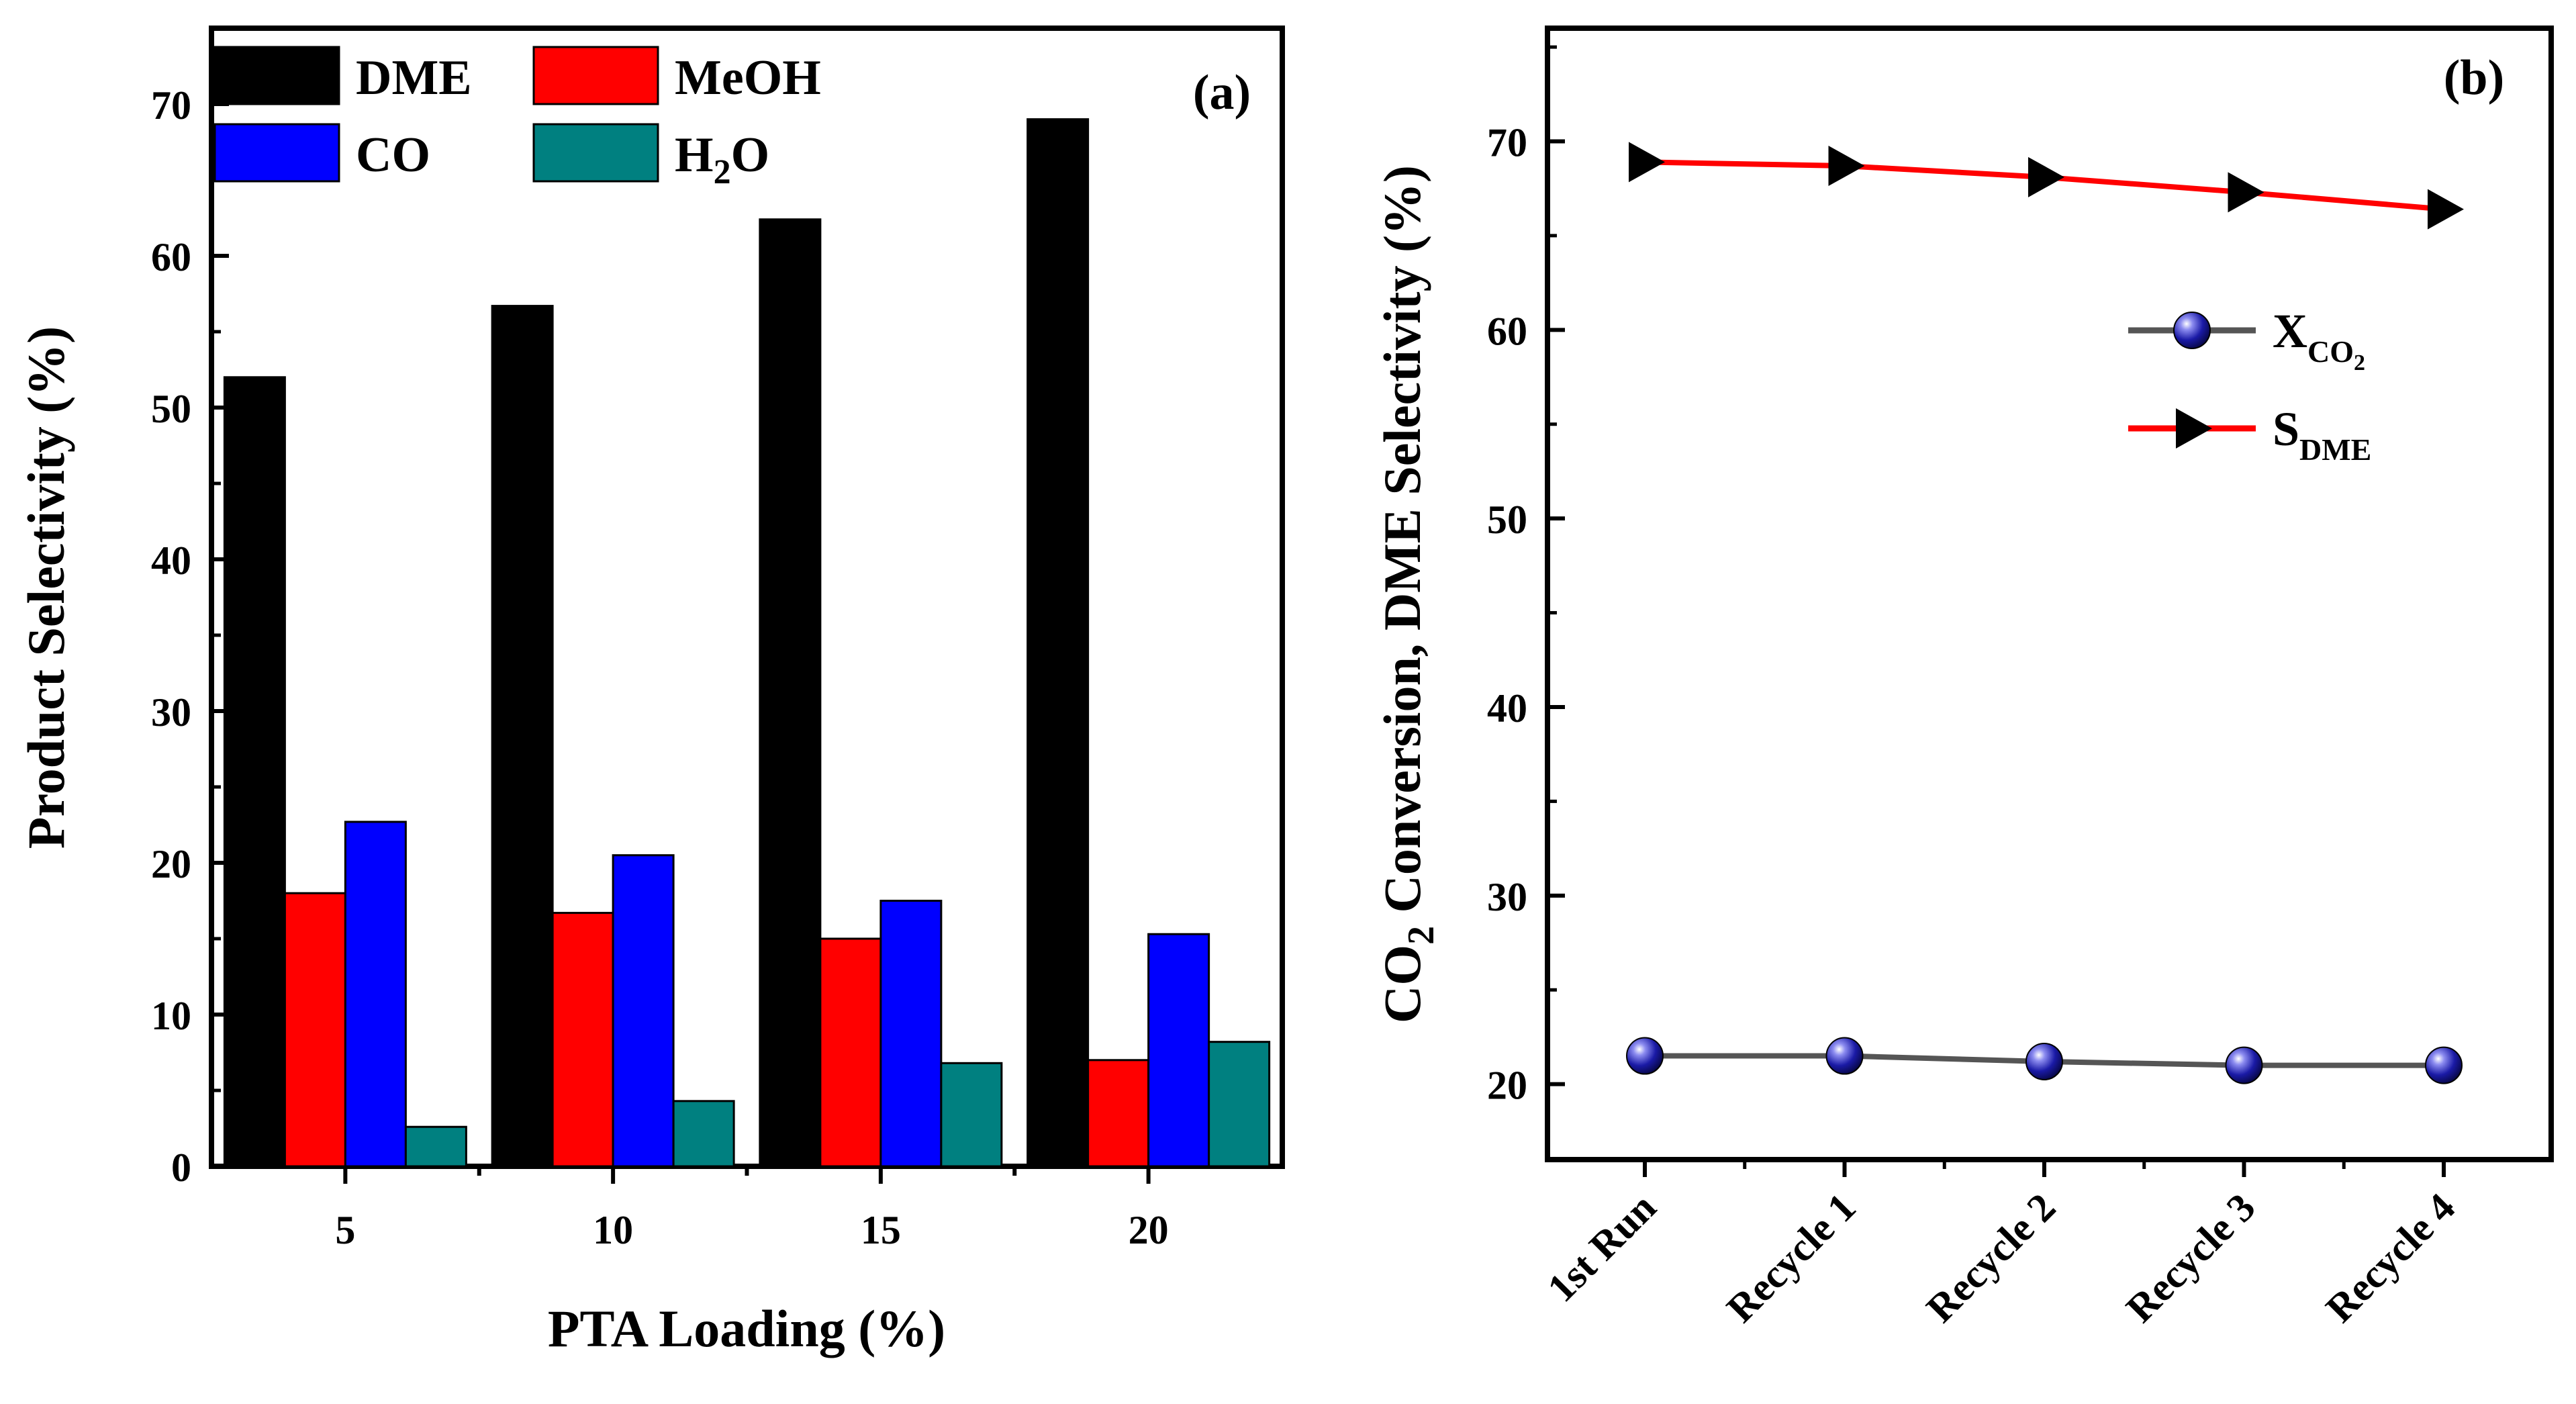  What do you see at coordinates (414, 77) in the screenshot?
I see `legend-label: DME` at bounding box center [414, 77].